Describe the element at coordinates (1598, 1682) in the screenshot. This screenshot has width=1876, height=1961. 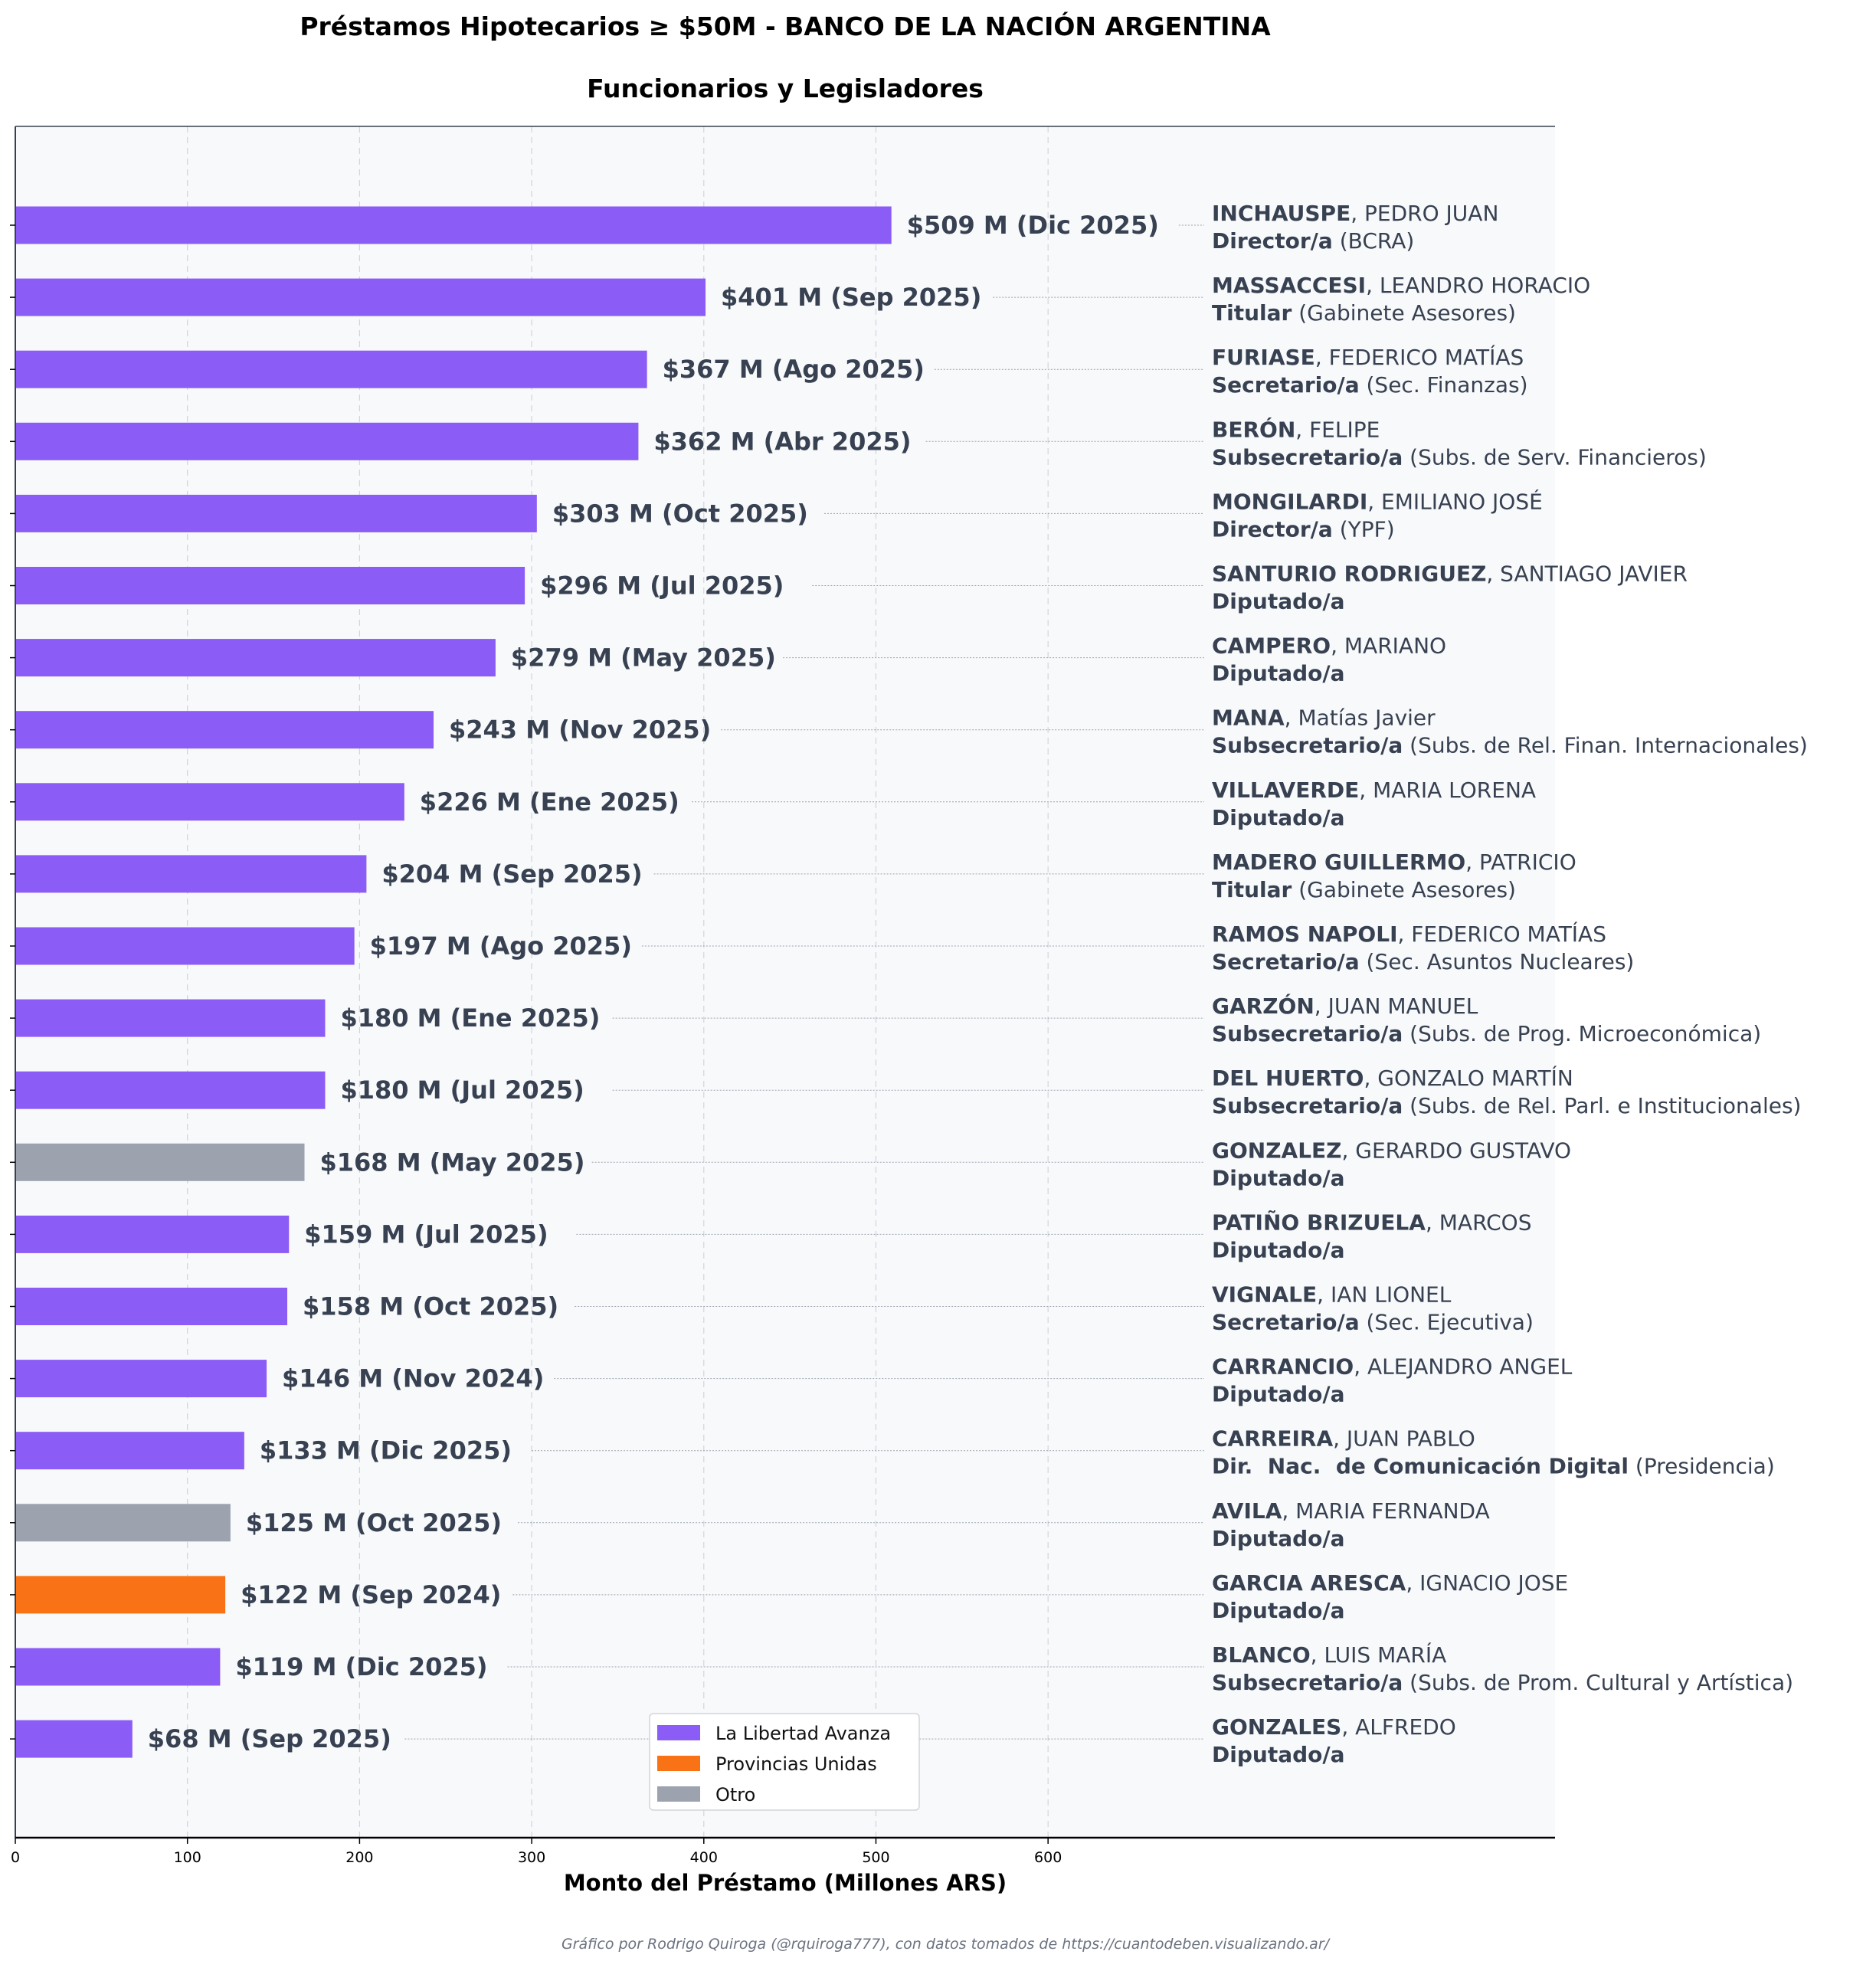
I see `department: (Subs. de Prom. Cultural y Artística)` at that location.